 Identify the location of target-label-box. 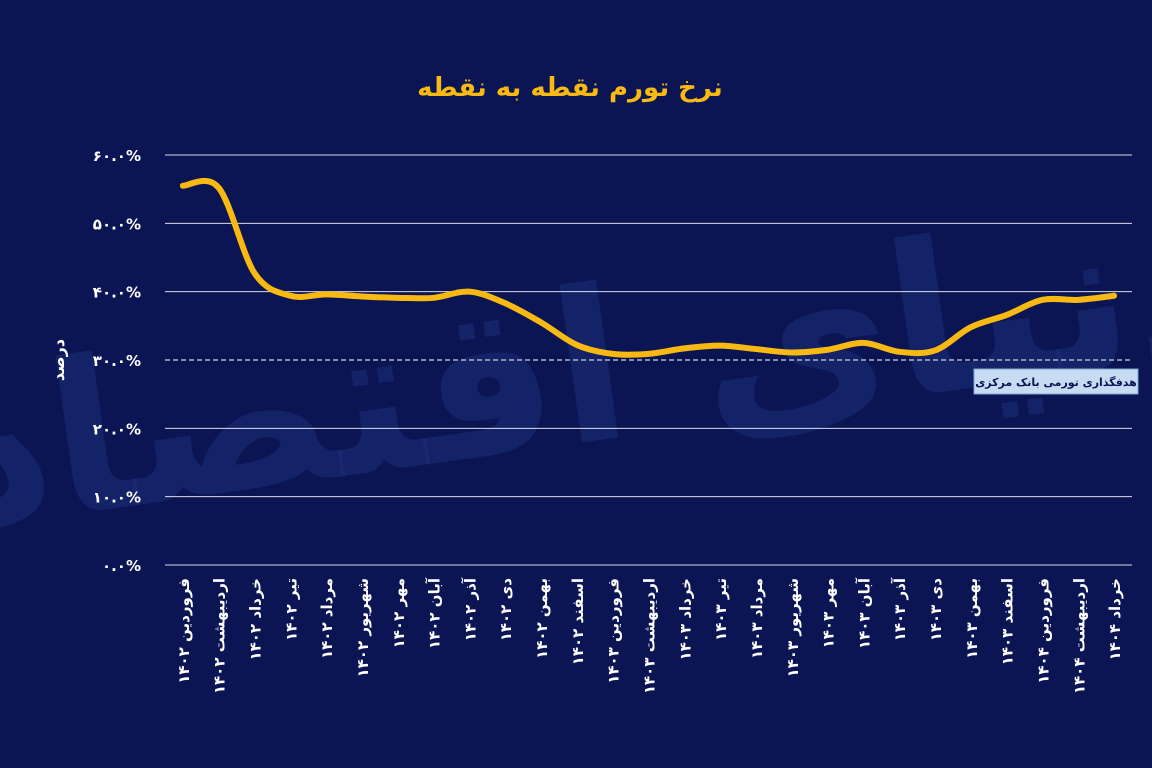
(1056, 381).